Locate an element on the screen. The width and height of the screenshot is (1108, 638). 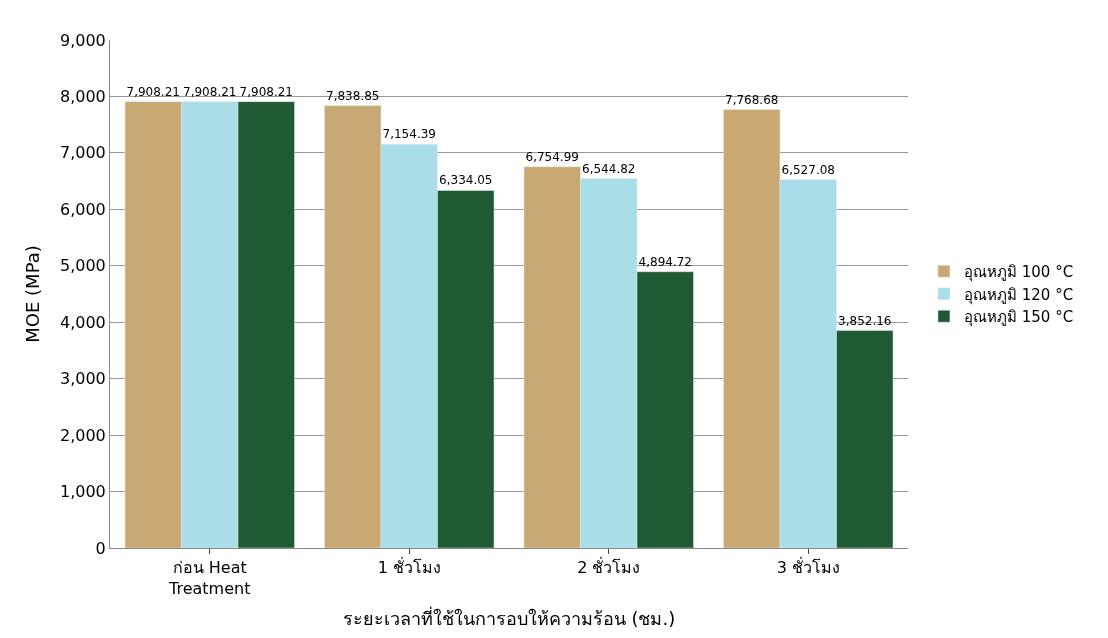
data-label: 7,838.85 is located at coordinates (353, 95).